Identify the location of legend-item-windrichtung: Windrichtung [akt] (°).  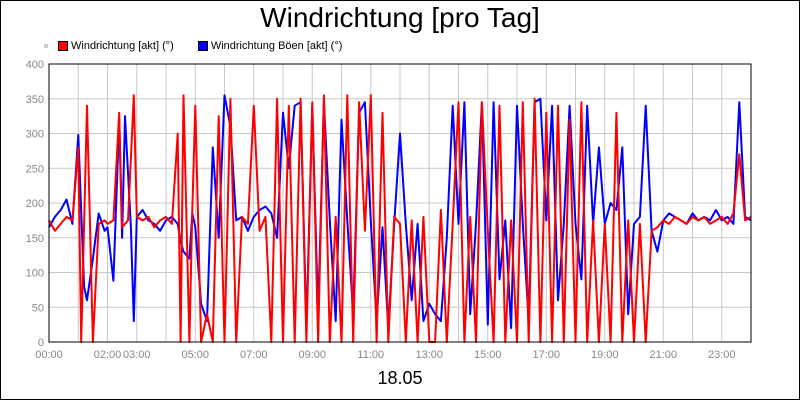
(116, 46).